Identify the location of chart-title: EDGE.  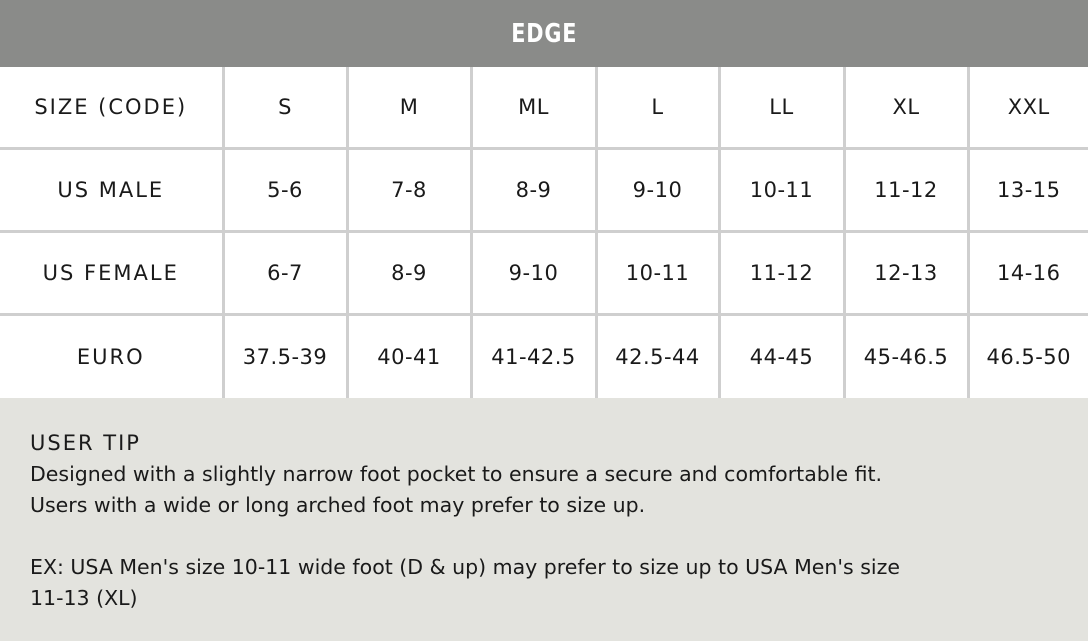
(544, 33).